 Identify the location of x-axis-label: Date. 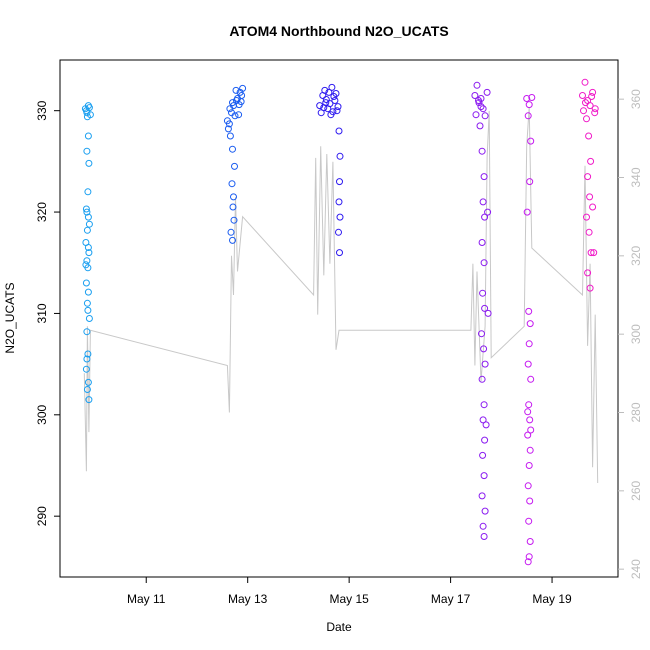
(339, 627).